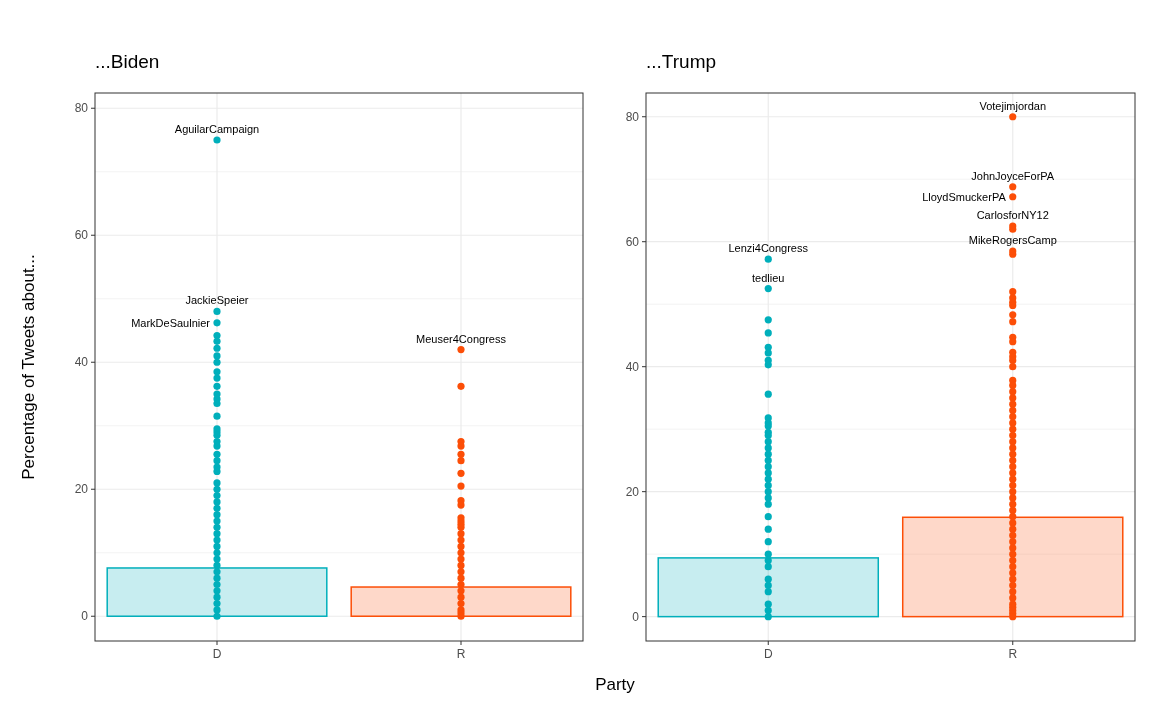  Describe the element at coordinates (615, 684) in the screenshot. I see `x-axis-title: Party` at that location.